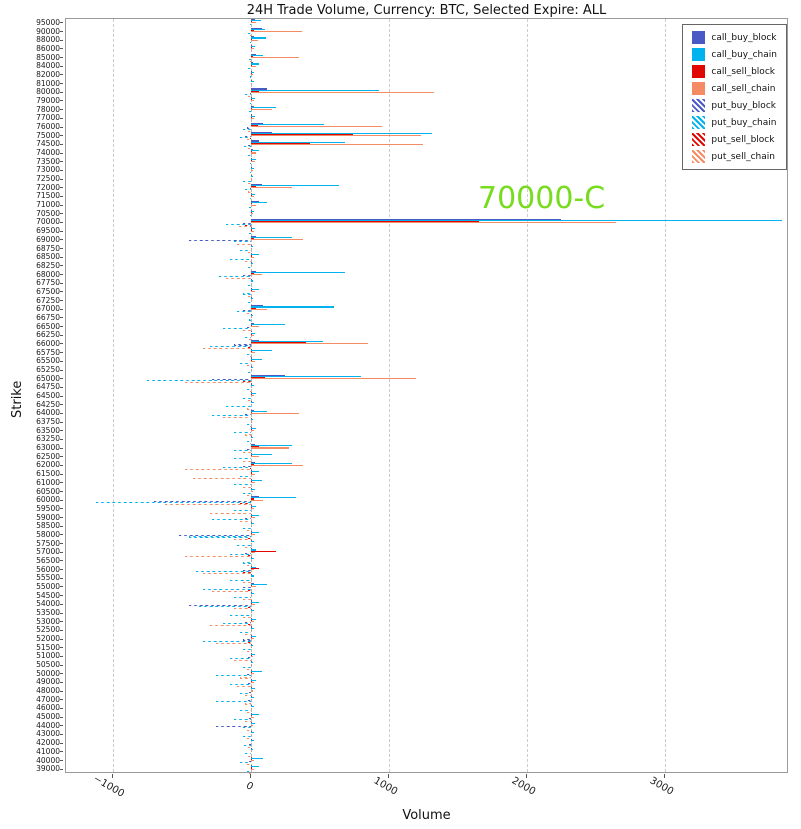  Describe the element at coordinates (734, 37) in the screenshot. I see `legend-item-call_buy_block: call_buy_block` at that location.